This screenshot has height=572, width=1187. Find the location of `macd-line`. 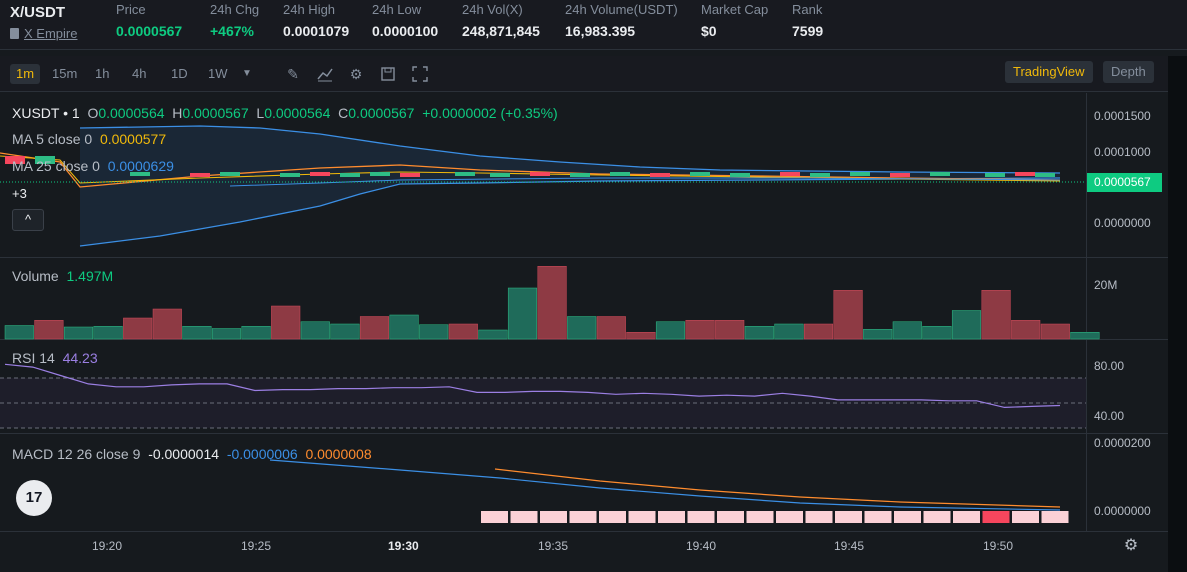

macd-line is located at coordinates (665, 485).